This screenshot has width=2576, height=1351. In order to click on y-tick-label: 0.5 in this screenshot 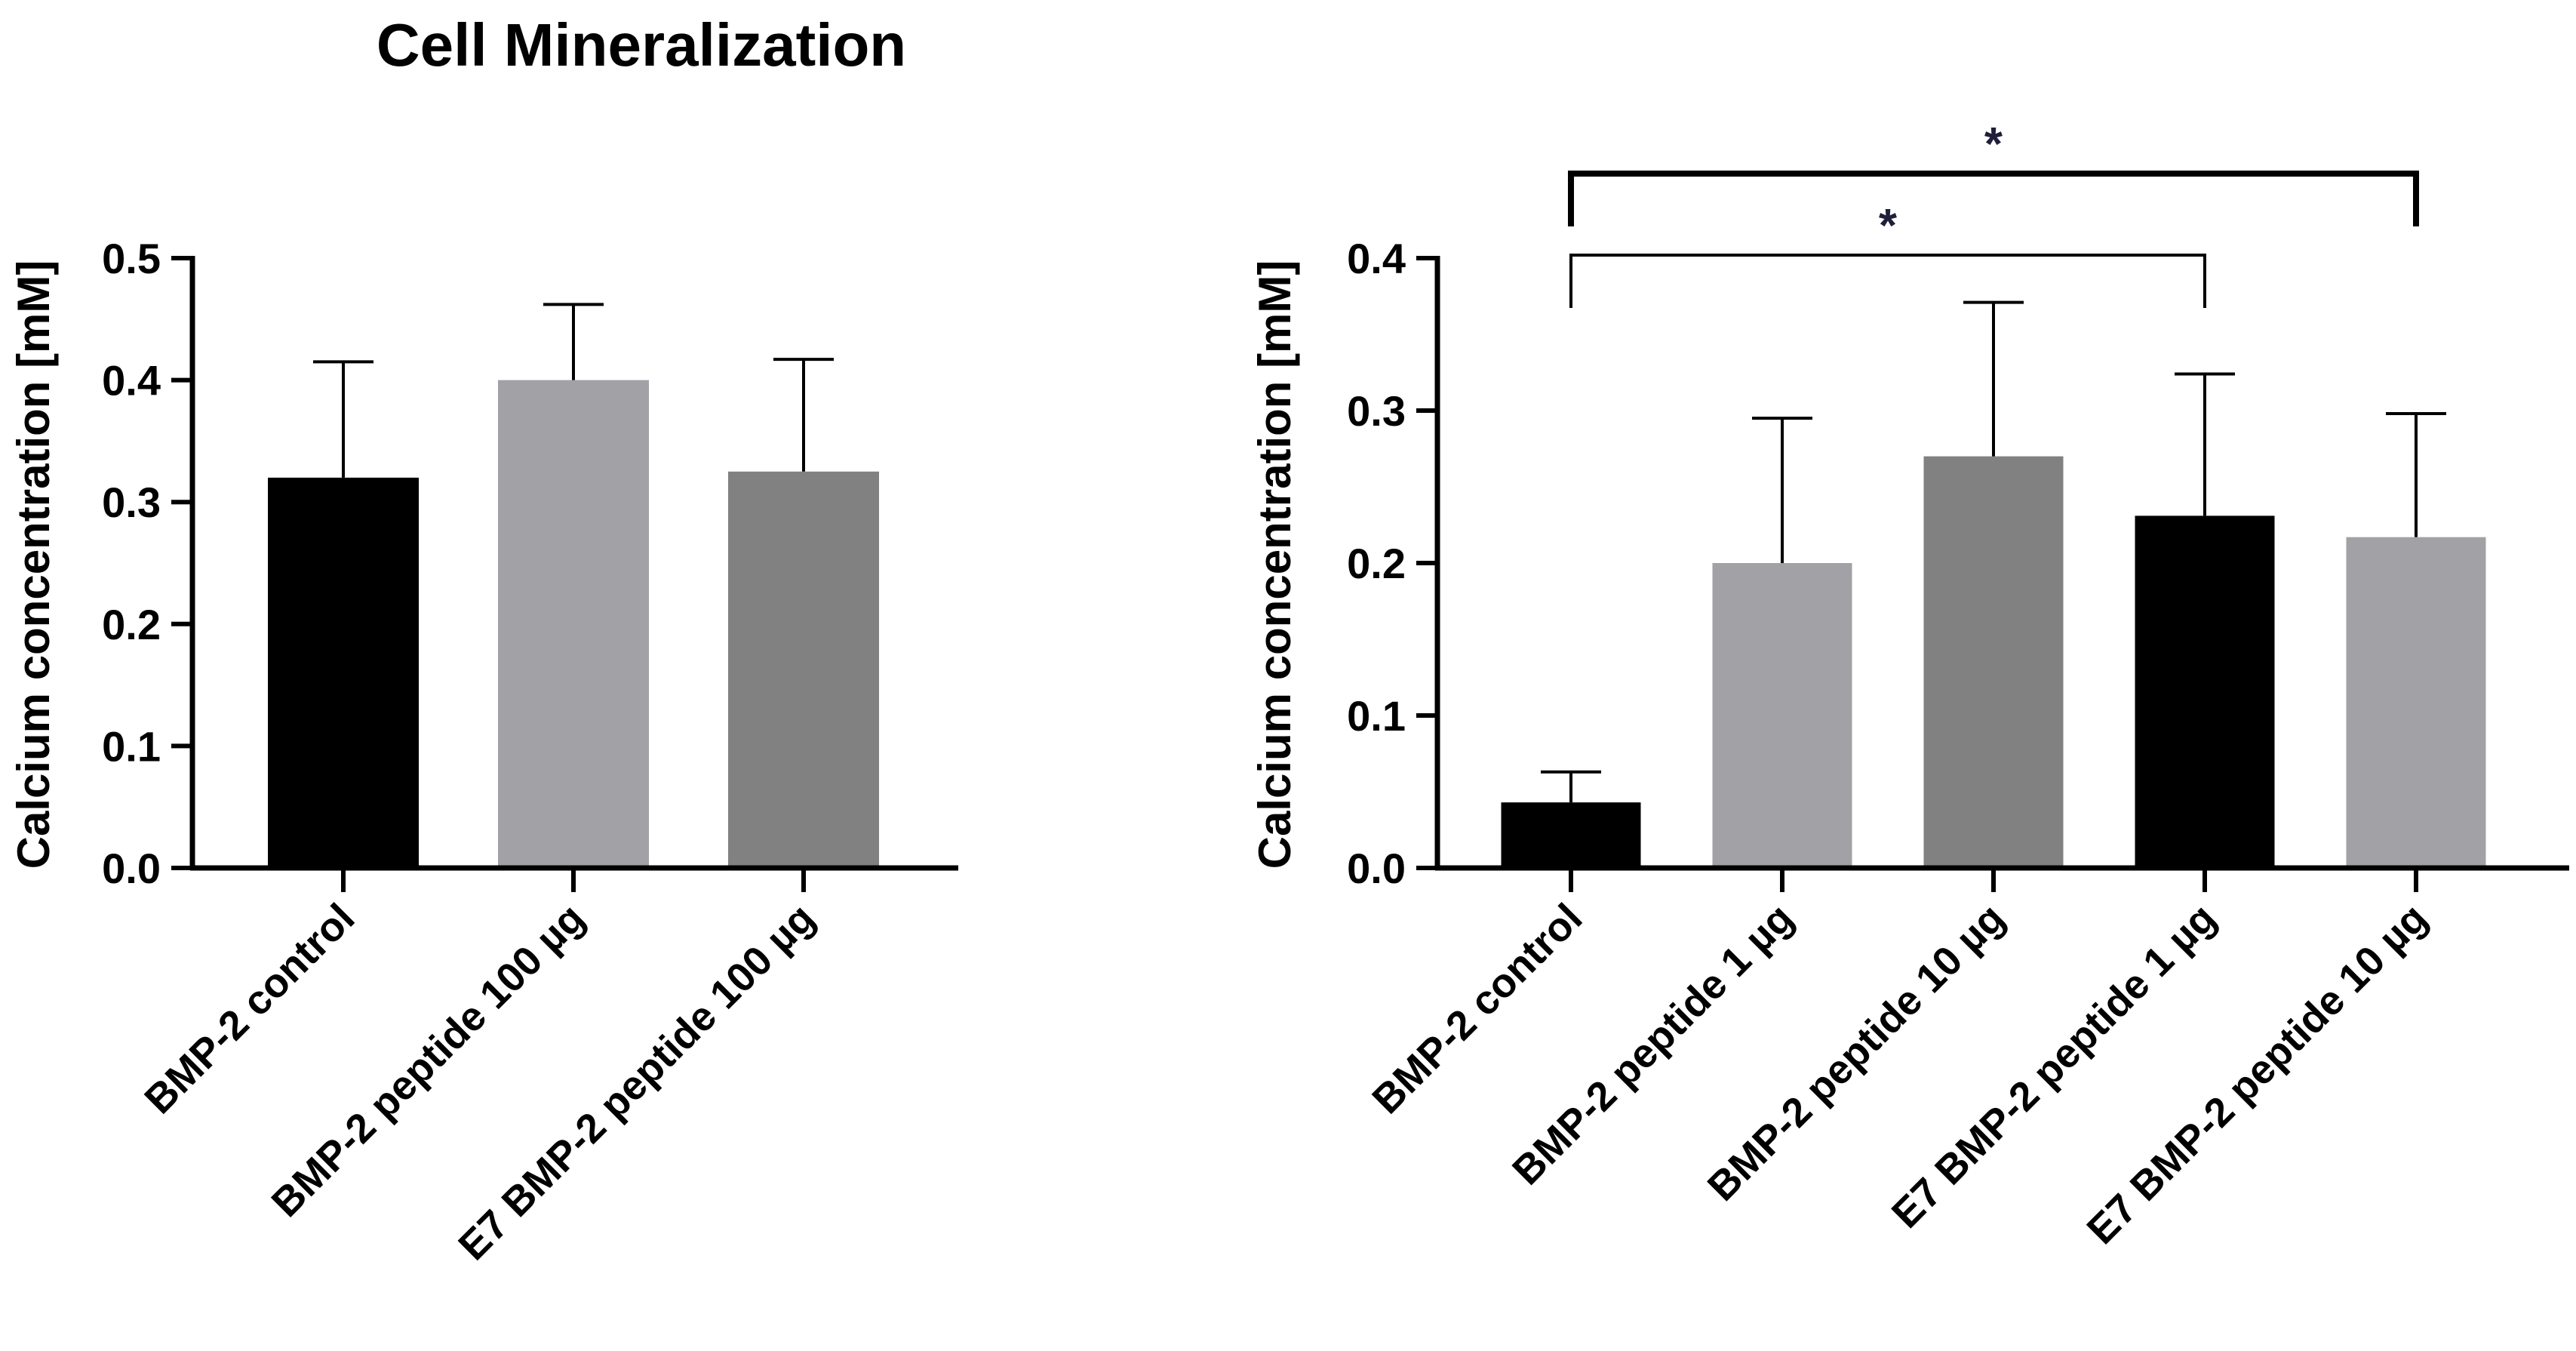, I will do `click(131, 258)`.